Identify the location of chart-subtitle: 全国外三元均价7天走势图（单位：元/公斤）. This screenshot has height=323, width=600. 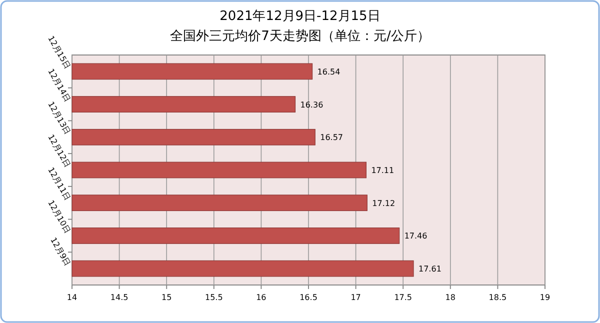
(300, 36).